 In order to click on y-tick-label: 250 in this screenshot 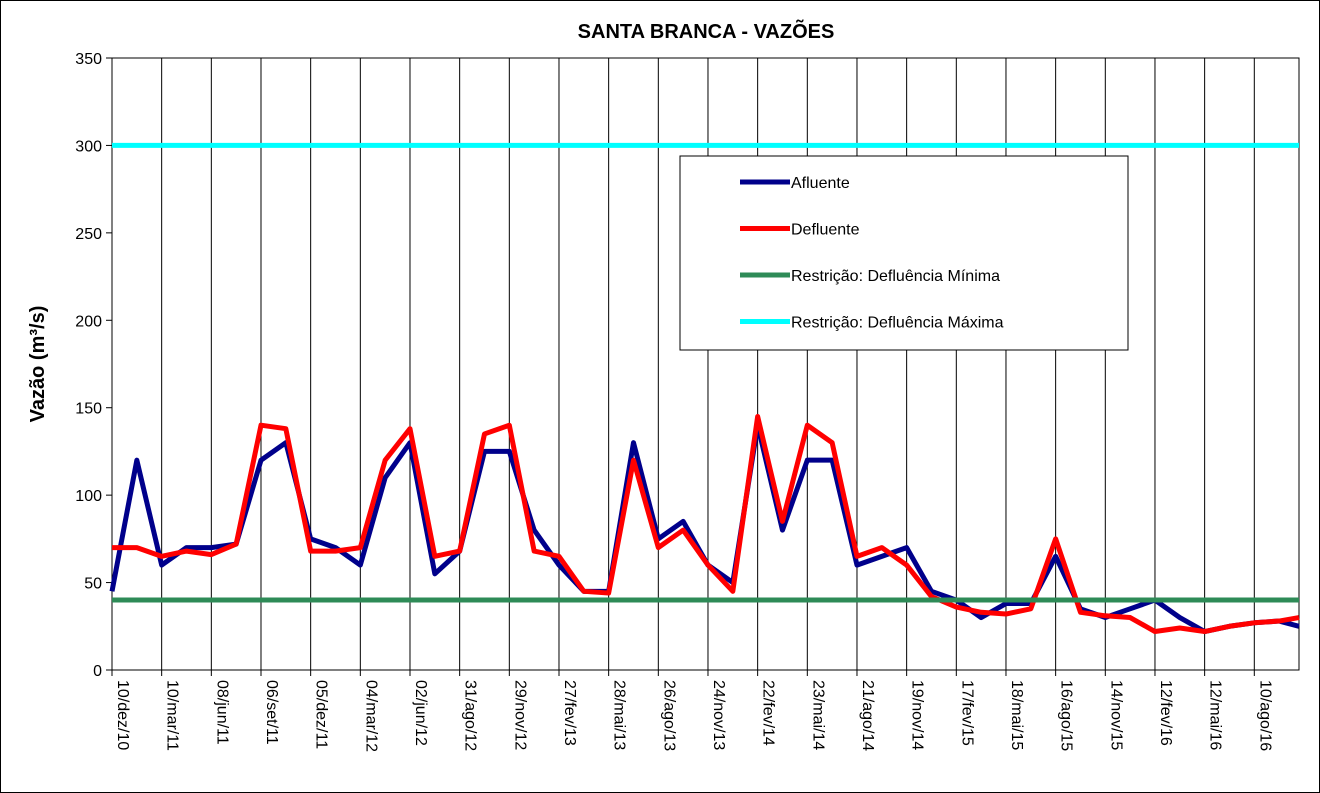, I will do `click(88, 234)`.